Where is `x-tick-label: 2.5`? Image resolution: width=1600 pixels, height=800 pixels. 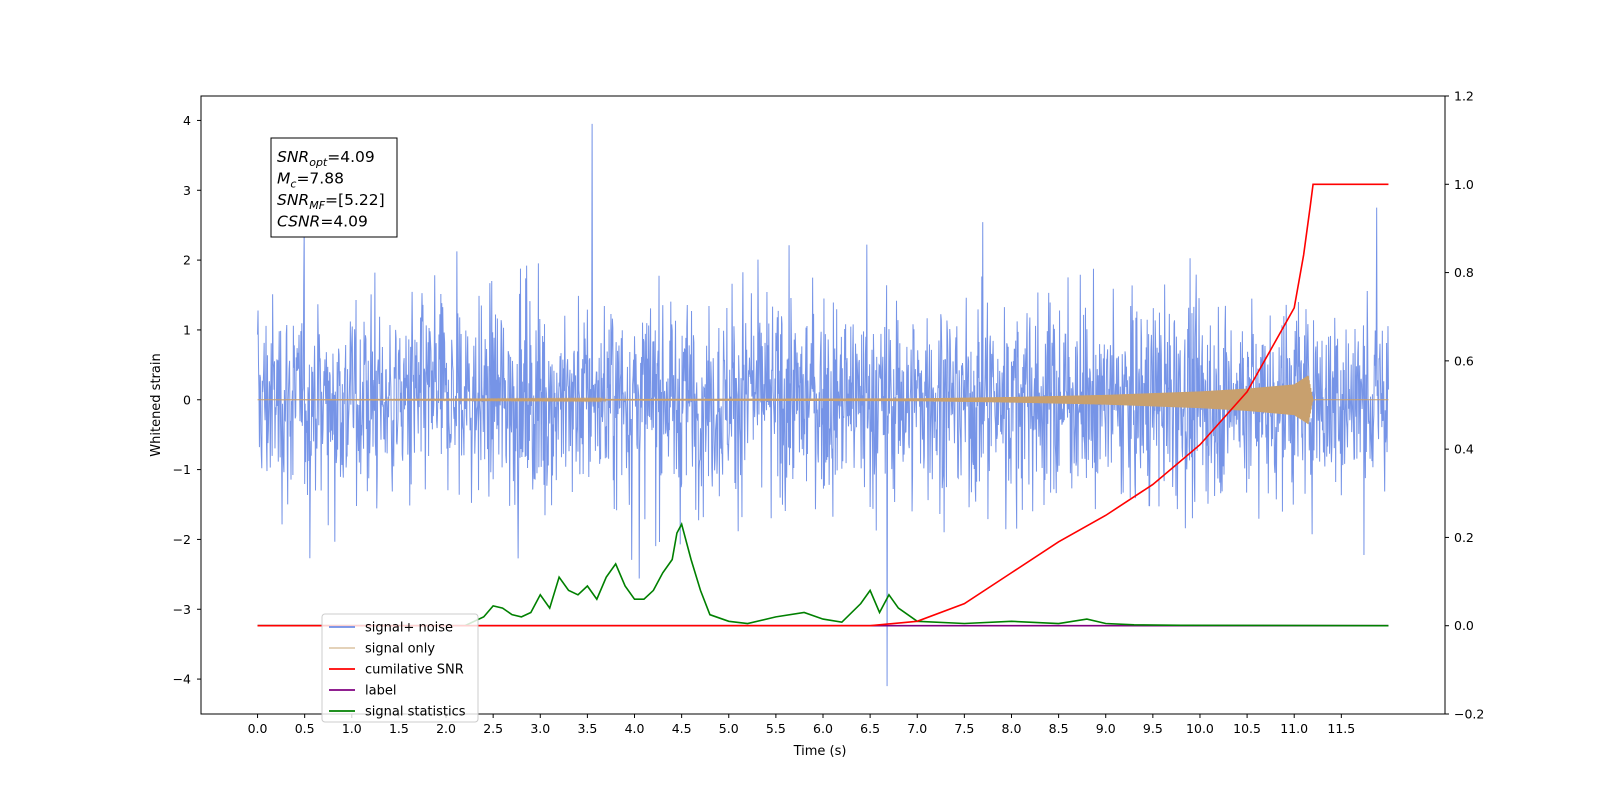 x-tick-label: 2.5 is located at coordinates (493, 728).